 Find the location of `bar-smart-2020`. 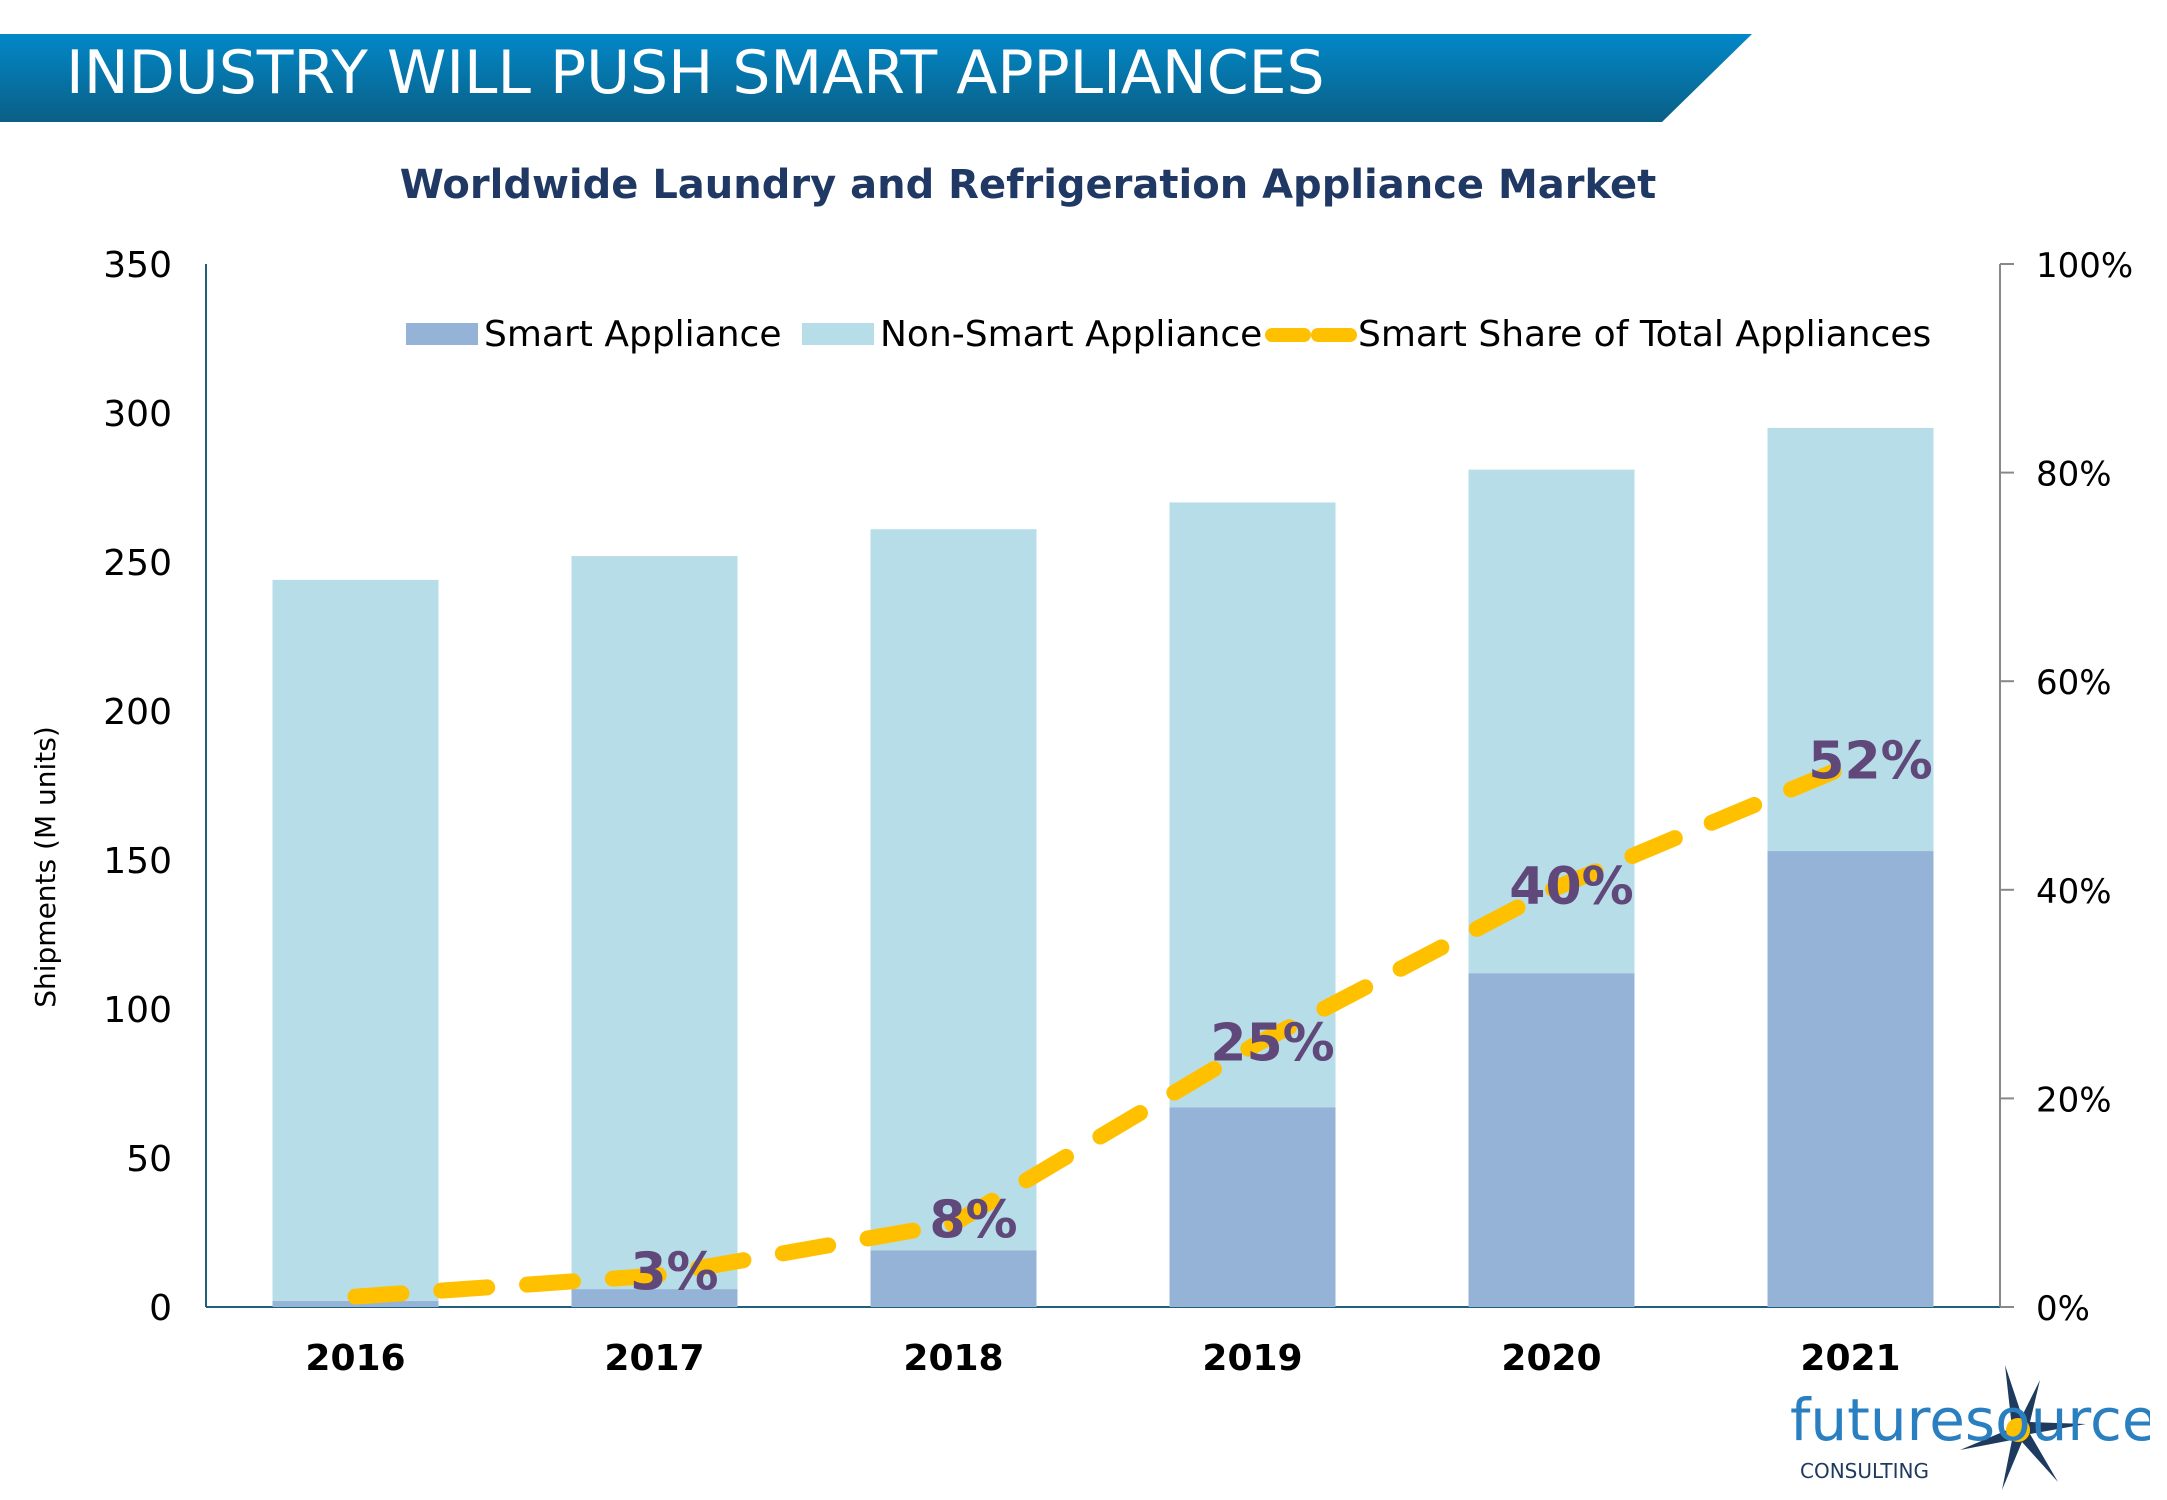

bar-smart-2020 is located at coordinates (1551, 1140).